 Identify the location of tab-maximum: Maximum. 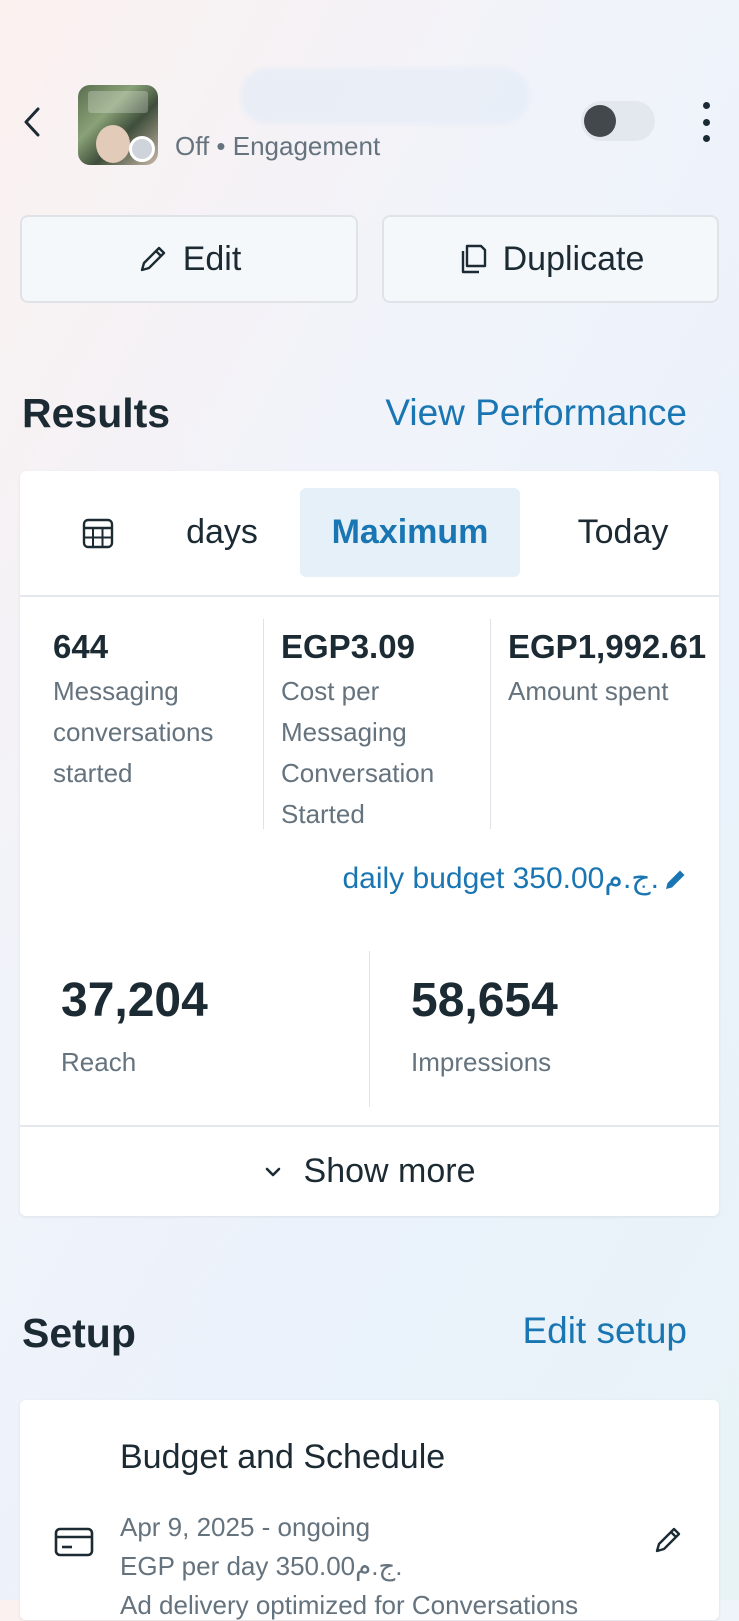
(410, 532).